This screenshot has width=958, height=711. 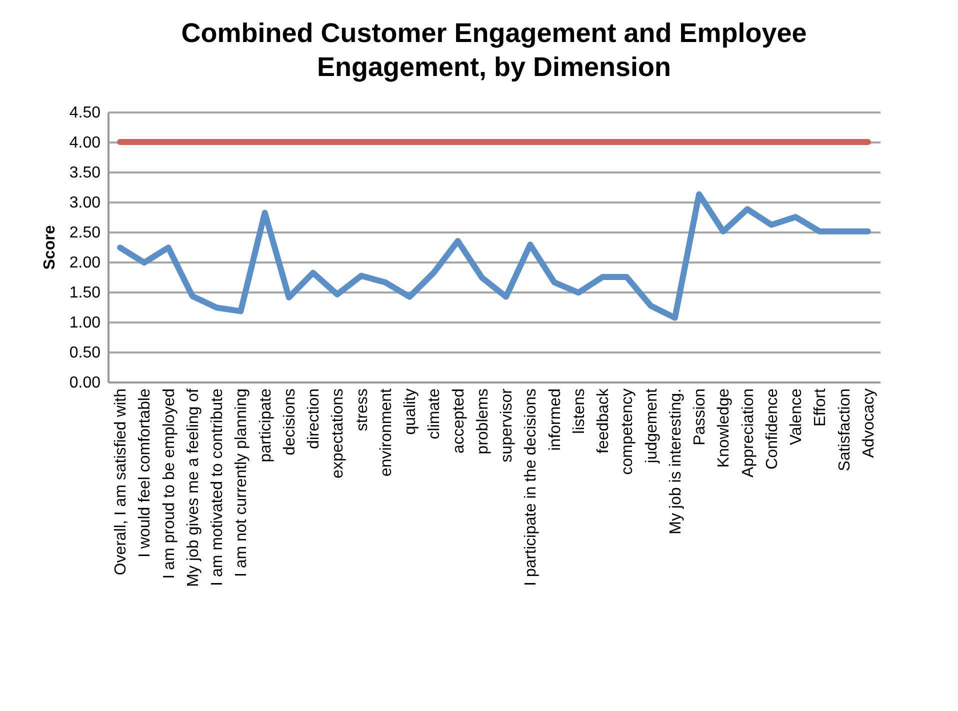 What do you see at coordinates (700, 417) in the screenshot?
I see `x-tick-label: Passion` at bounding box center [700, 417].